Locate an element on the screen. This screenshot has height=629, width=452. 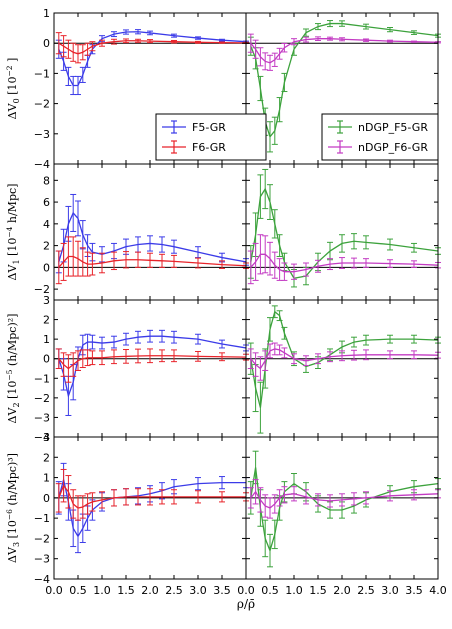
x-tick-label: 0.0 is located at coordinates (246, 590).